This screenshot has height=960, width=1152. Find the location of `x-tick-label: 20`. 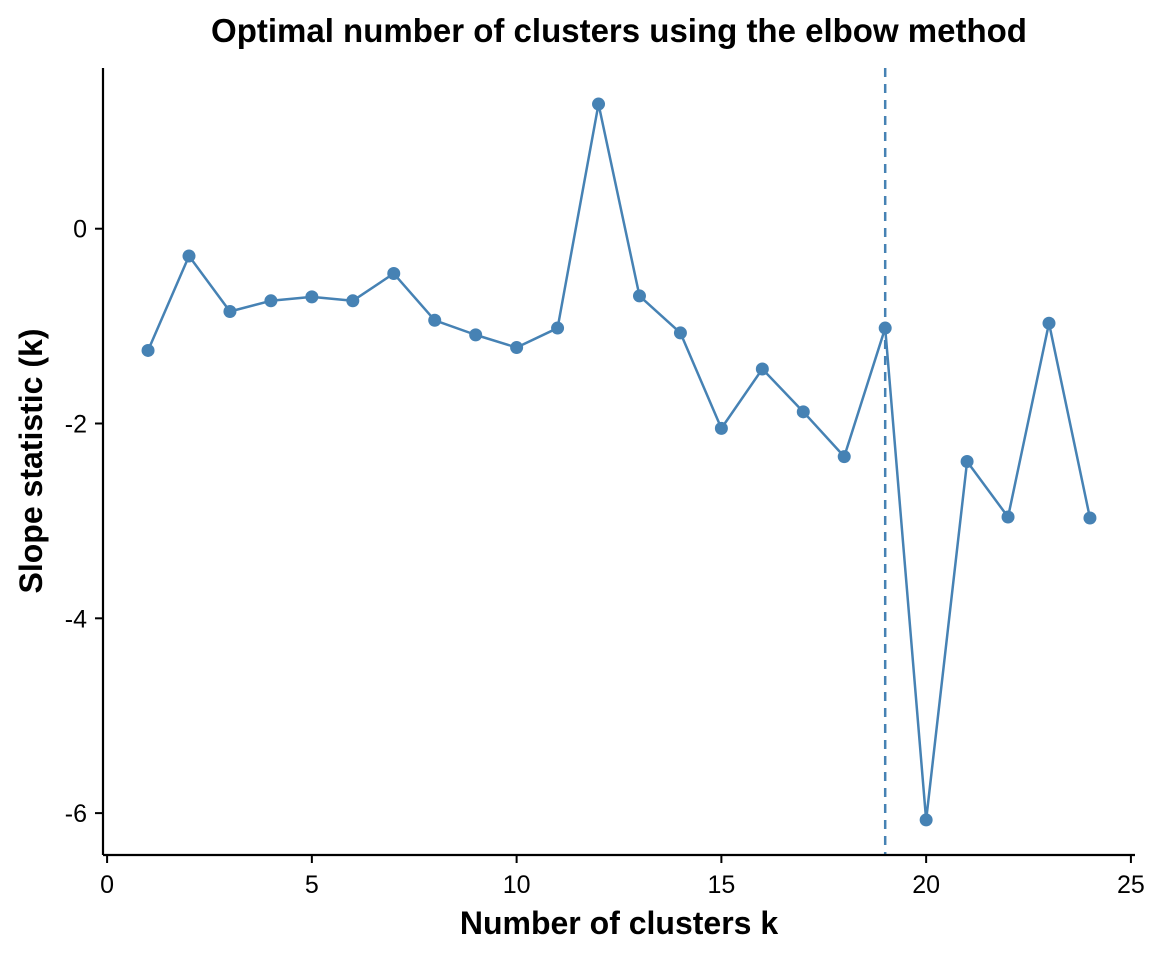

x-tick-label: 20 is located at coordinates (926, 885).